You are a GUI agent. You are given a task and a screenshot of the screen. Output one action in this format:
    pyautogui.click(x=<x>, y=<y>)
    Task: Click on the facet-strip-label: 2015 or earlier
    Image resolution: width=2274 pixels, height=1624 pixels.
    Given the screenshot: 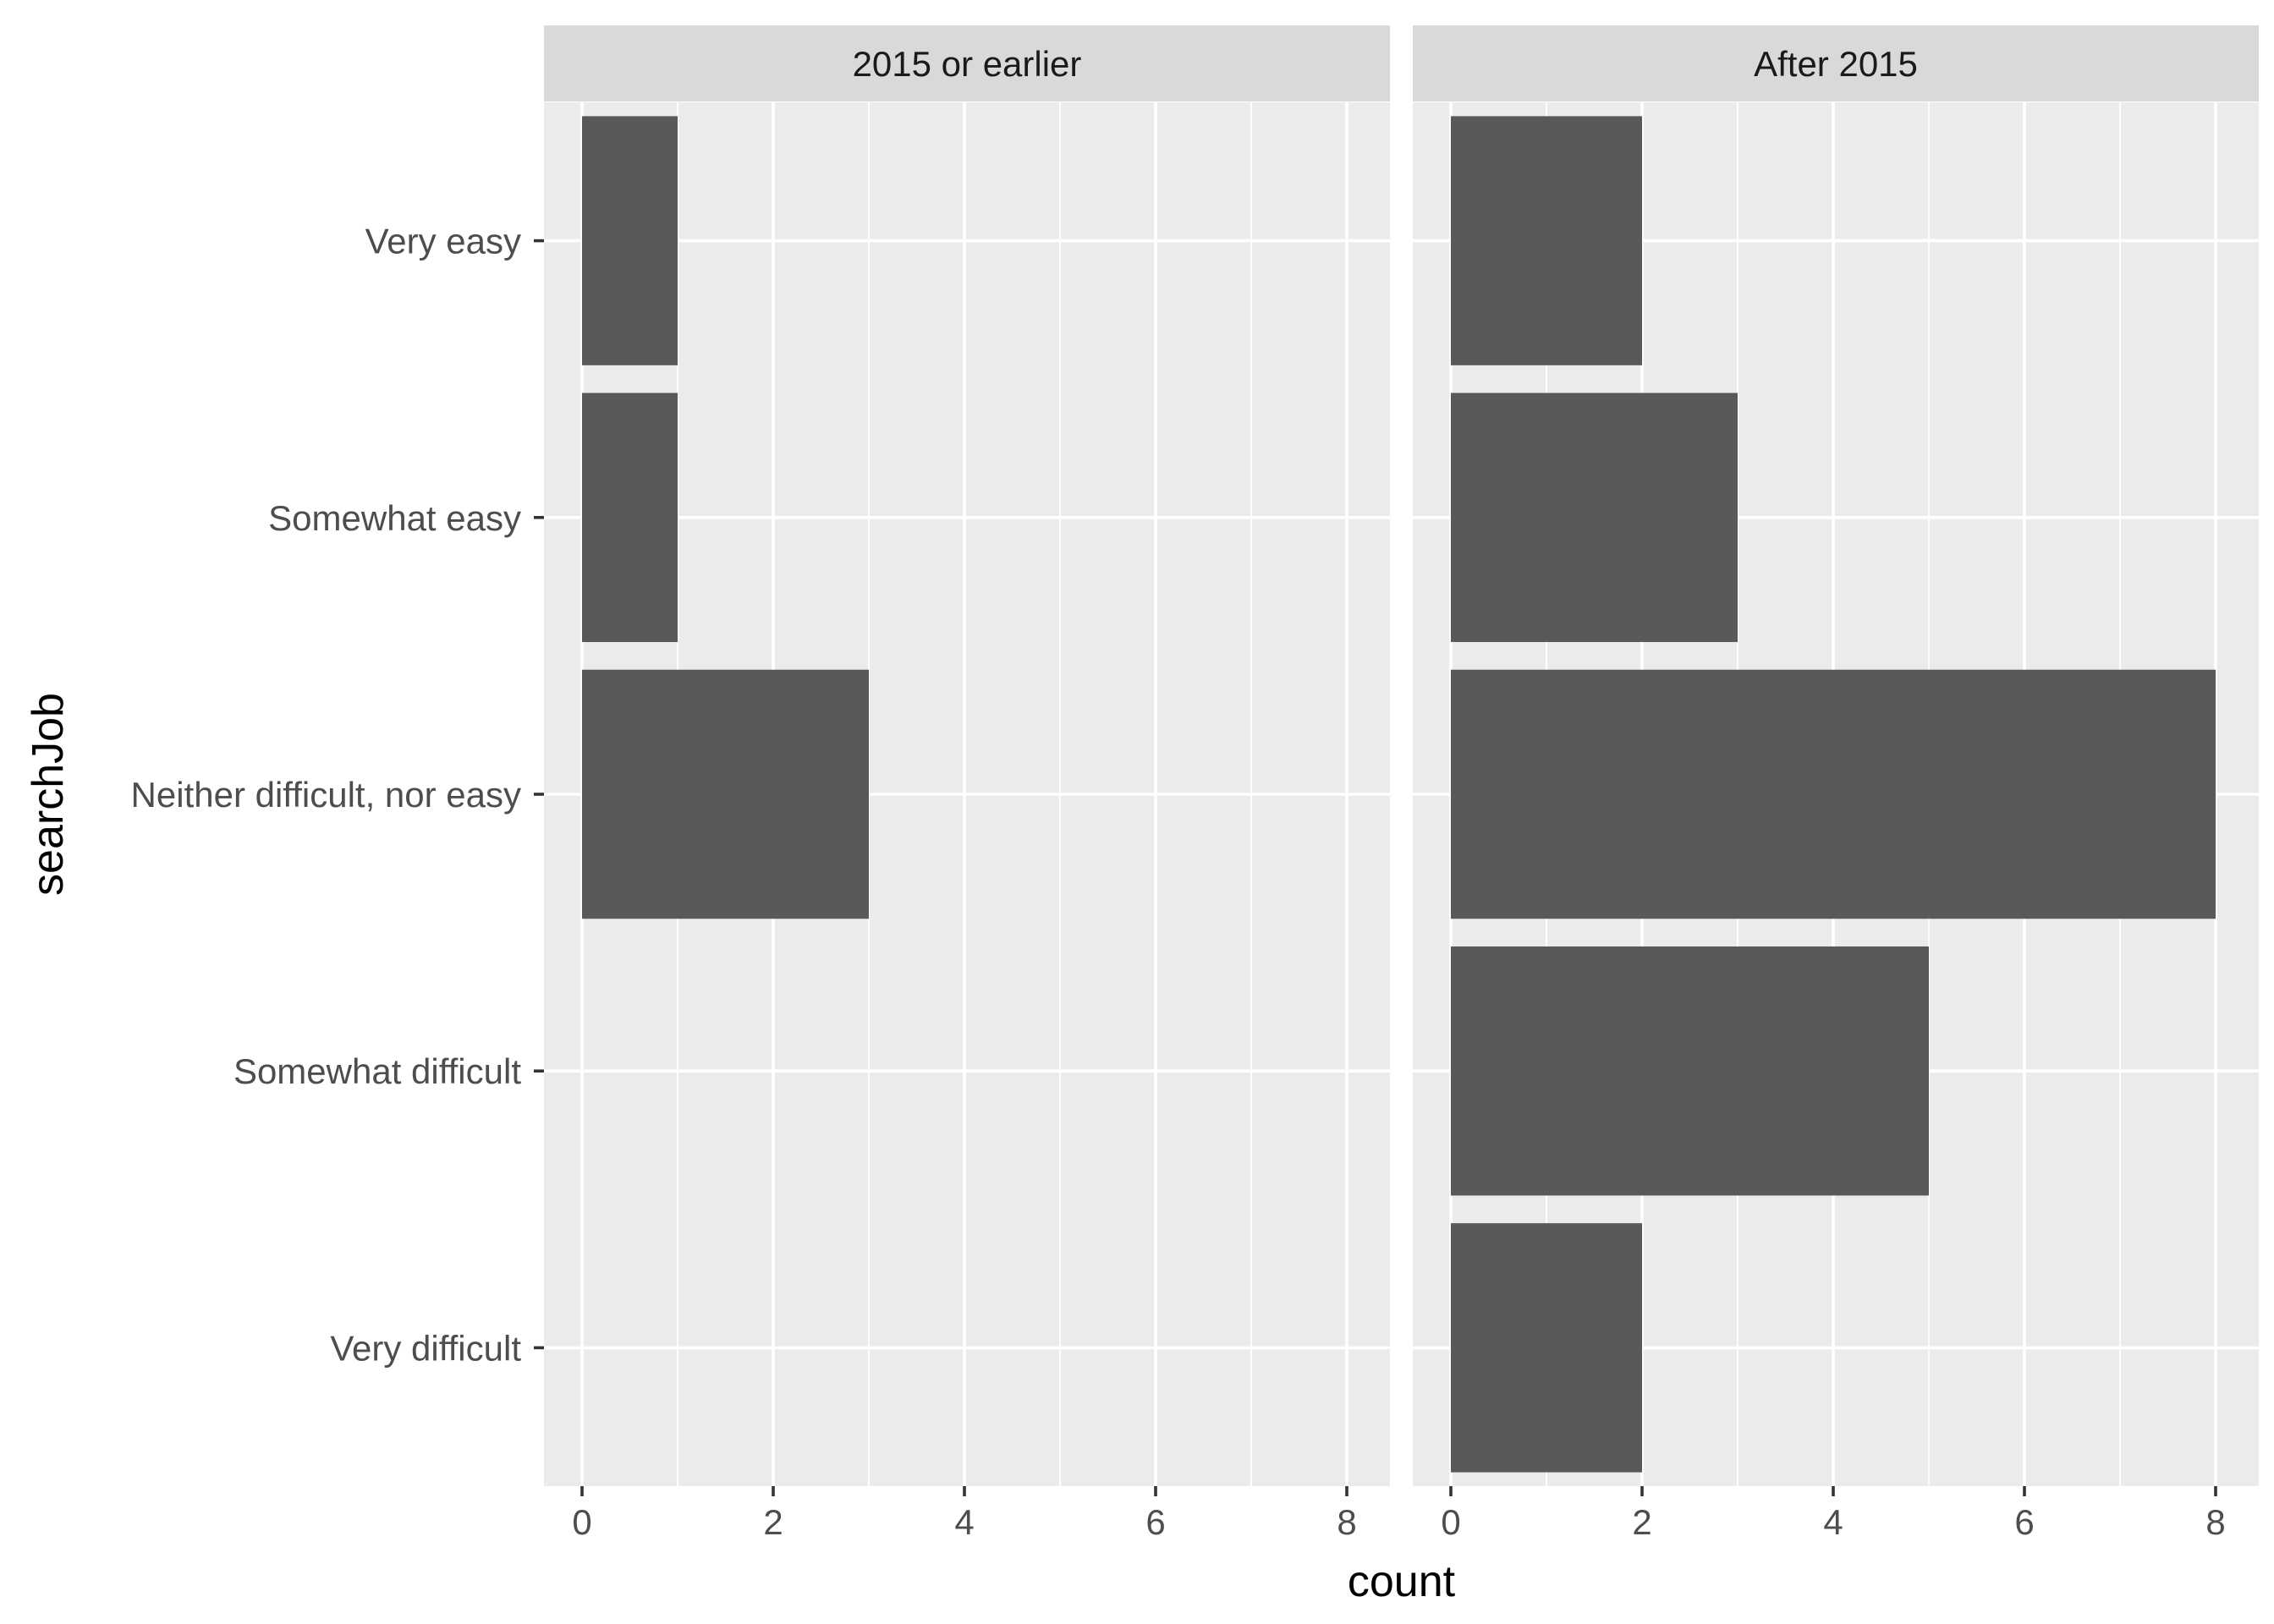 What is the action you would take?
    pyautogui.click(x=967, y=64)
    